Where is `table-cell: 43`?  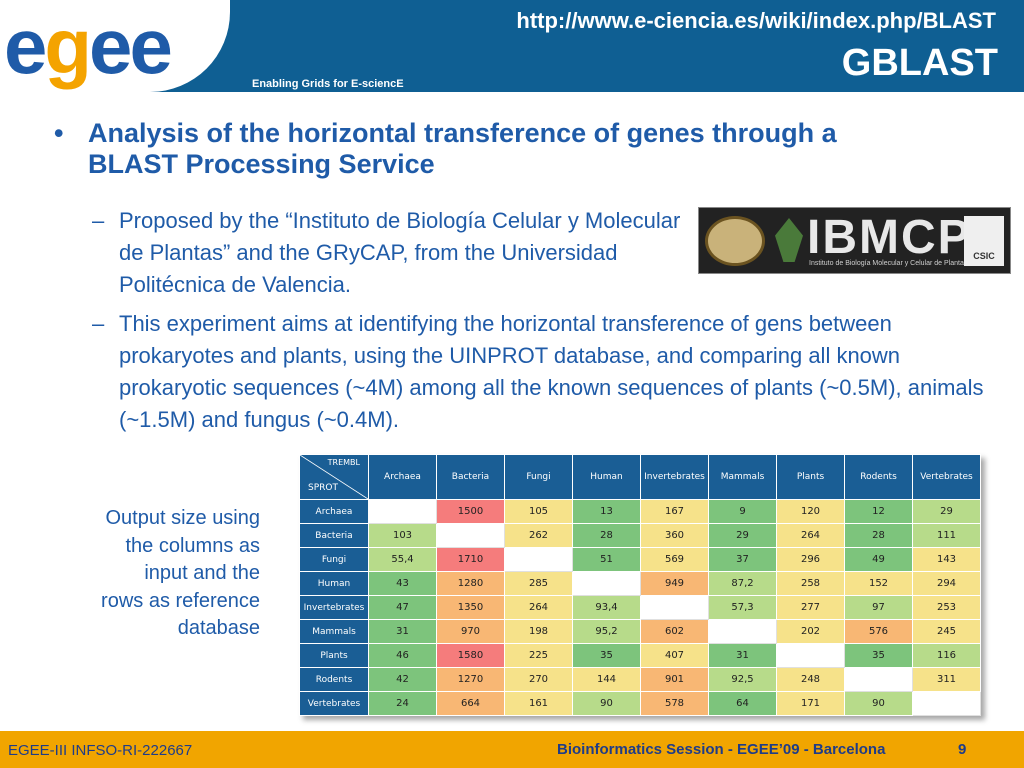
table-cell: 43 is located at coordinates (402, 583).